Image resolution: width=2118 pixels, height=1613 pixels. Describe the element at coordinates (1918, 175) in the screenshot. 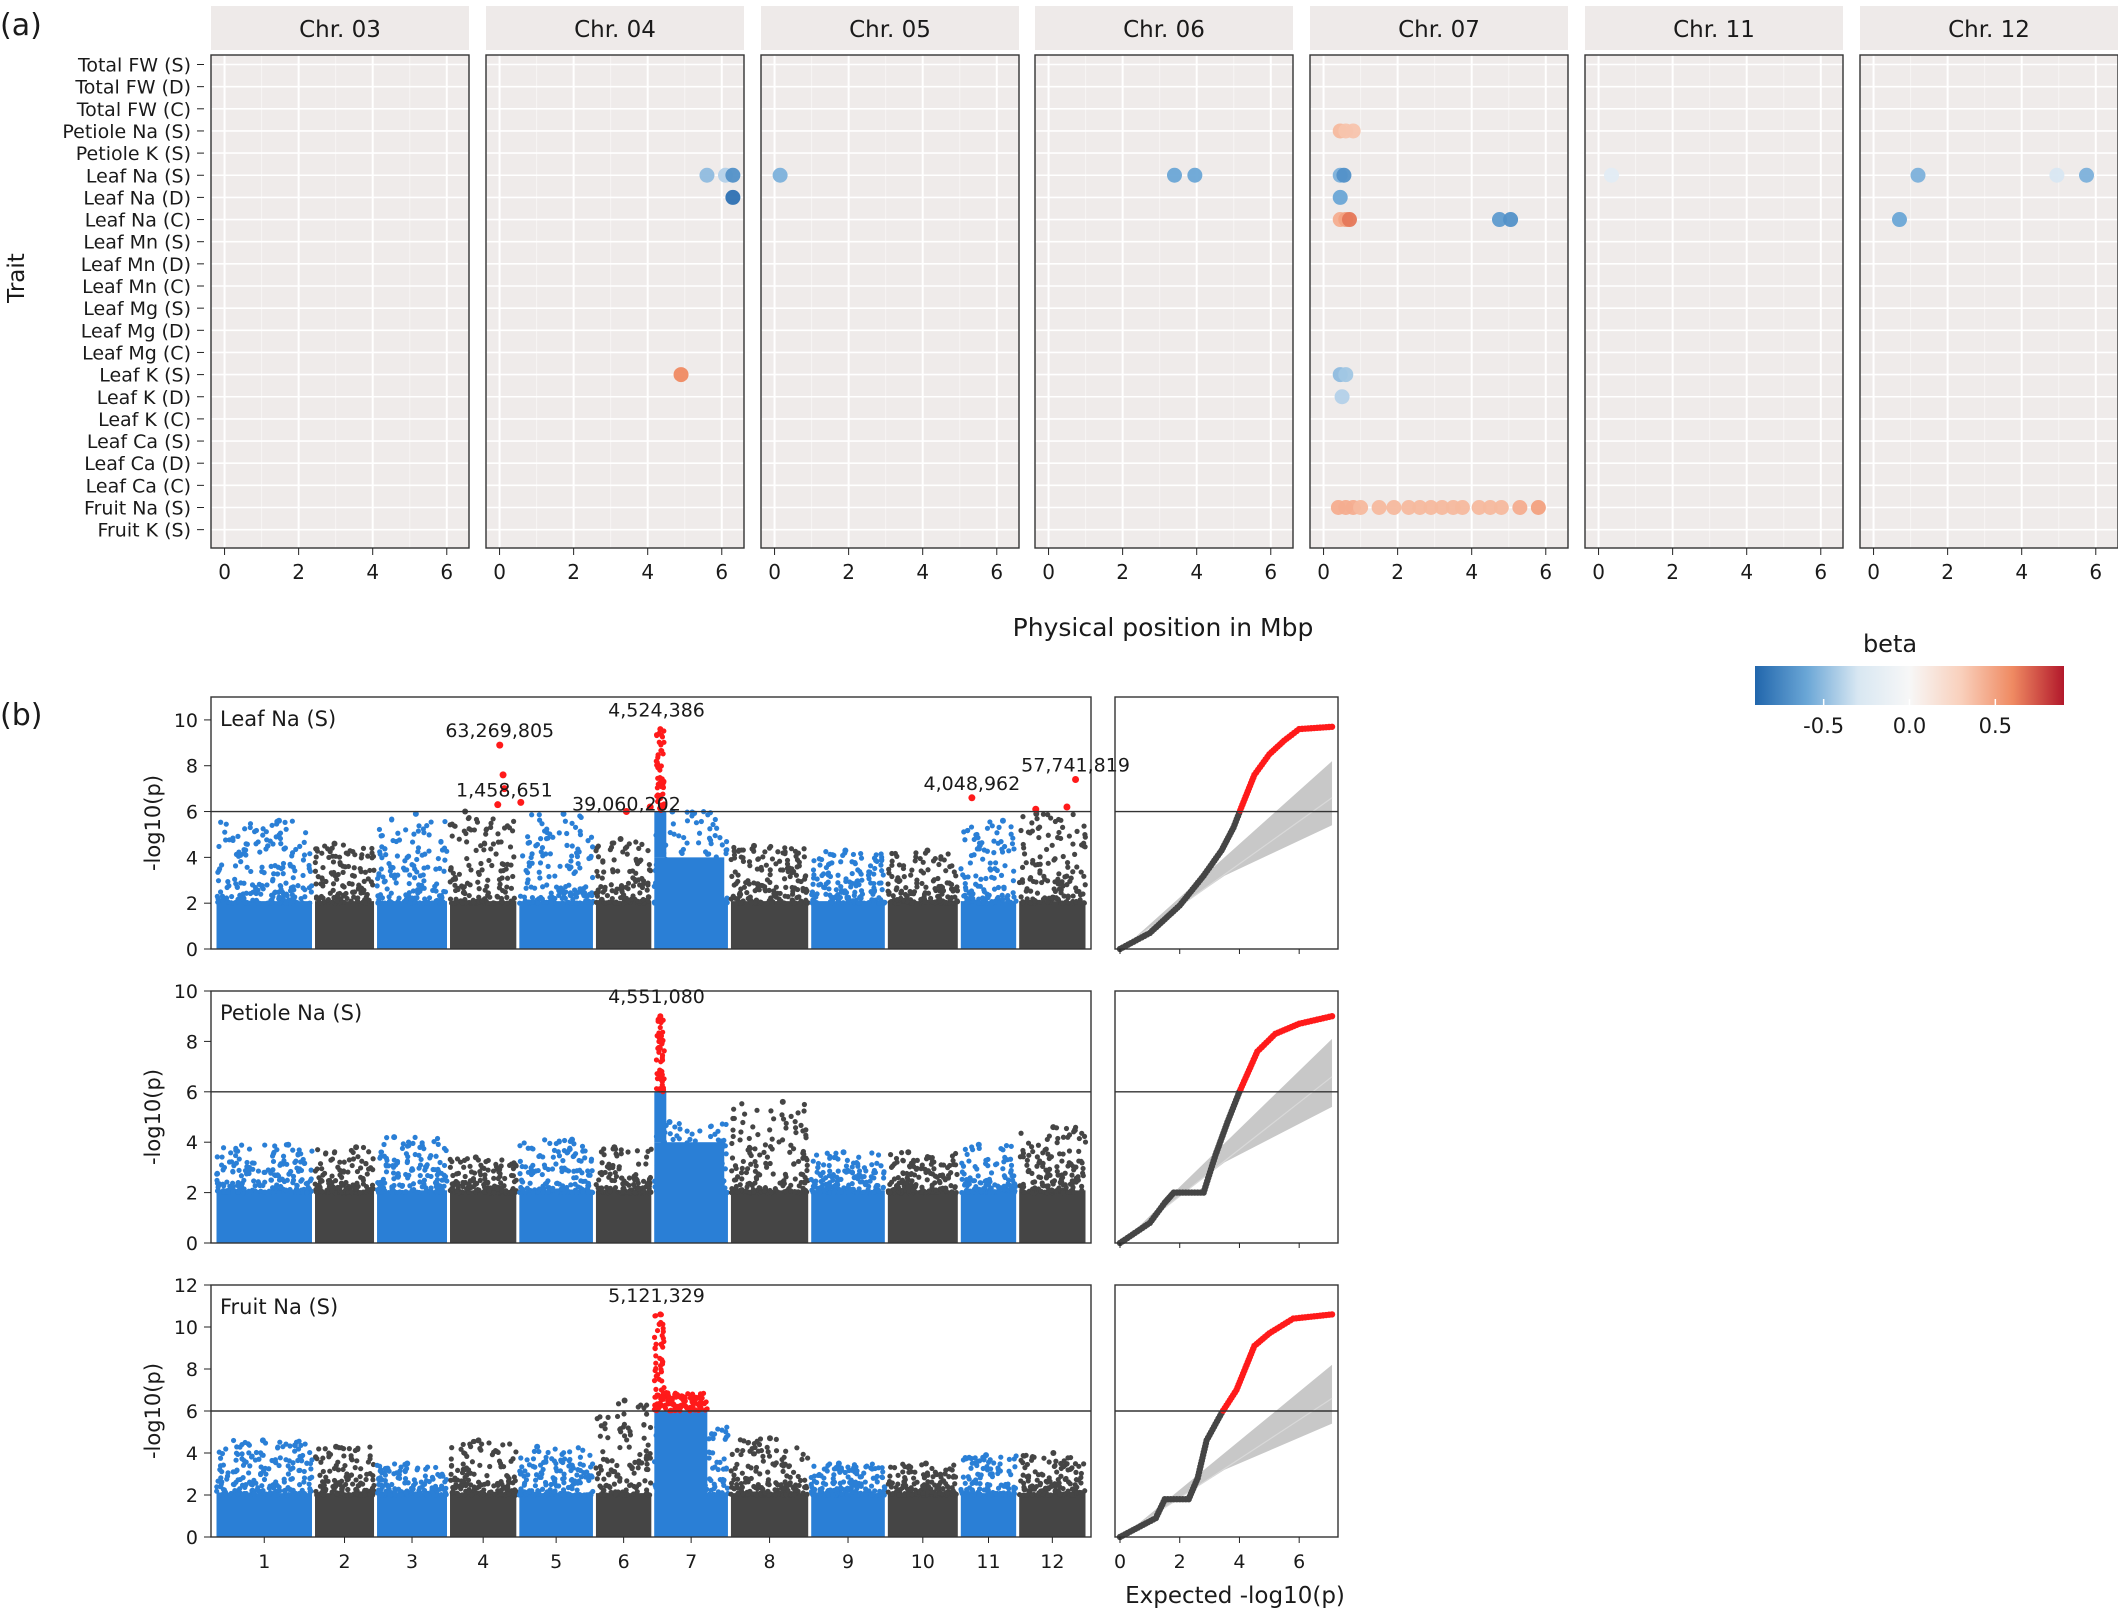

I see `association-point` at that location.